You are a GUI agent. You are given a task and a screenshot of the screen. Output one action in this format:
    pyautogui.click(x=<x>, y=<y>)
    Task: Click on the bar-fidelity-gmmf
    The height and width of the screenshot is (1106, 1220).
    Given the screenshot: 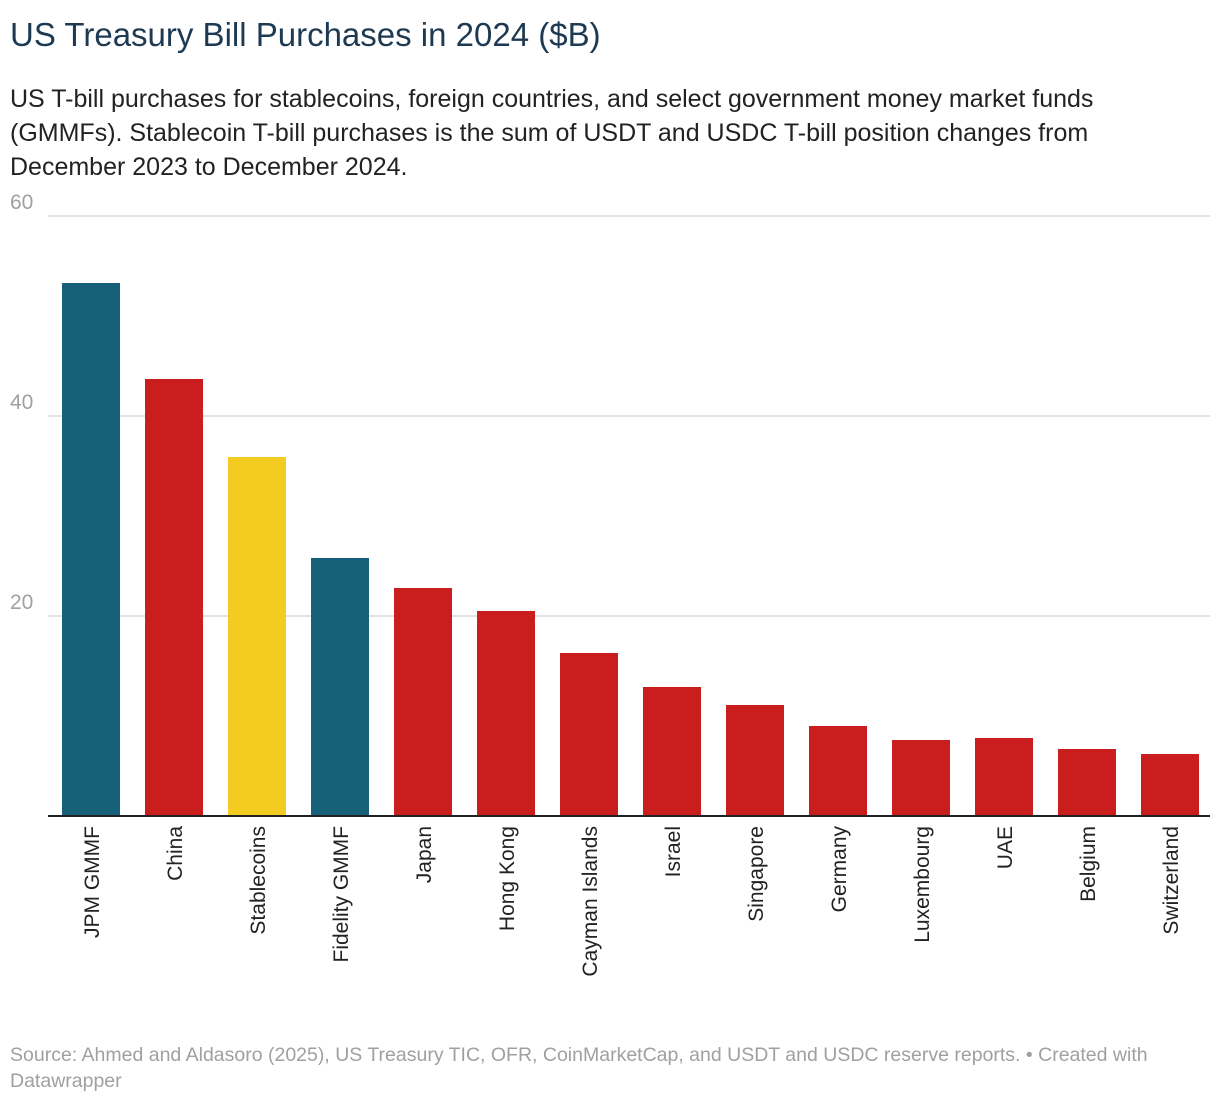 What is the action you would take?
    pyautogui.click(x=340, y=687)
    